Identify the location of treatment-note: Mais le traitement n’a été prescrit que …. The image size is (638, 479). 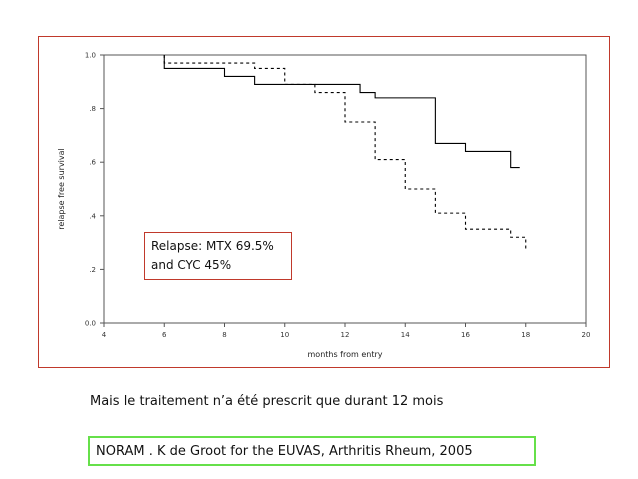
(267, 401).